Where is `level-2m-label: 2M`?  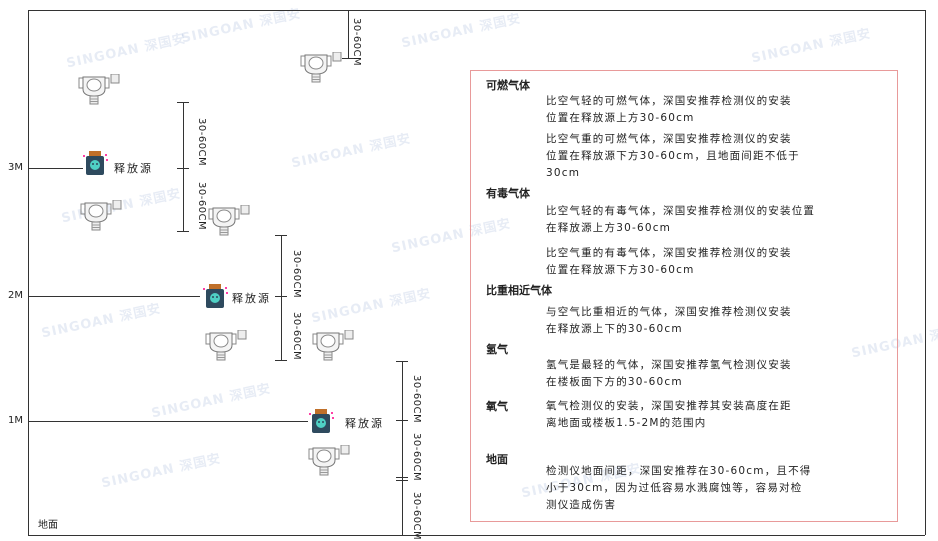 level-2m-label: 2M is located at coordinates (15, 295).